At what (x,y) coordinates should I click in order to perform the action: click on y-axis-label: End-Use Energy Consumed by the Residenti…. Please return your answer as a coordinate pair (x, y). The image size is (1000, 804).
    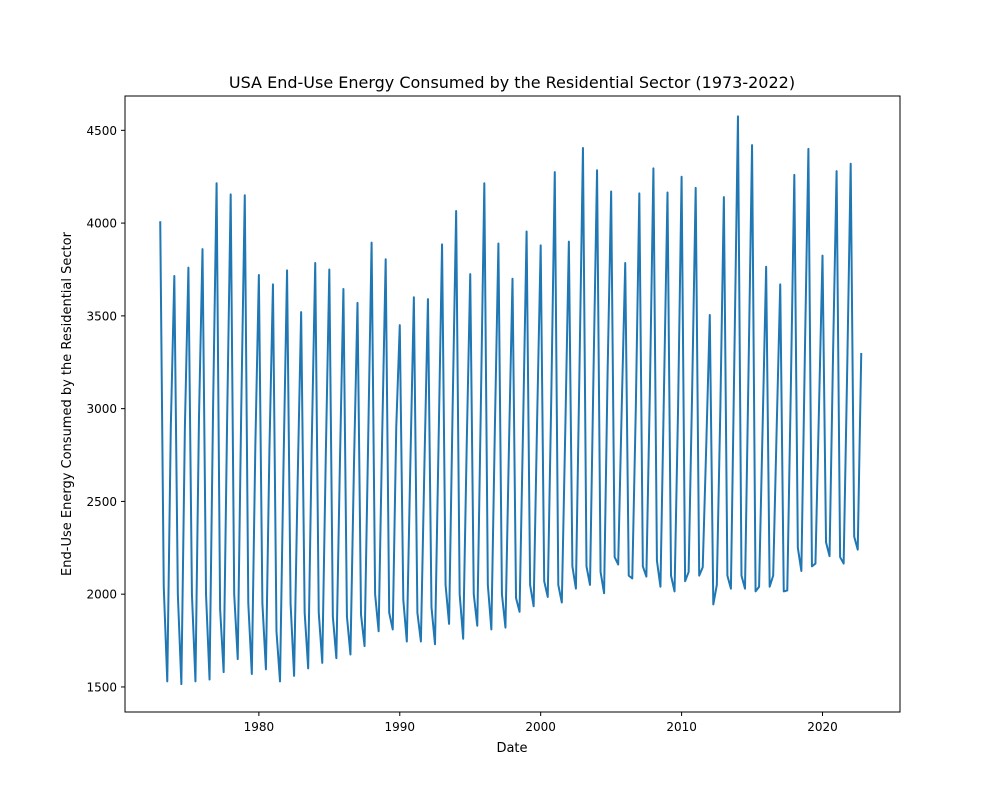
    Looking at the image, I should click on (67, 403).